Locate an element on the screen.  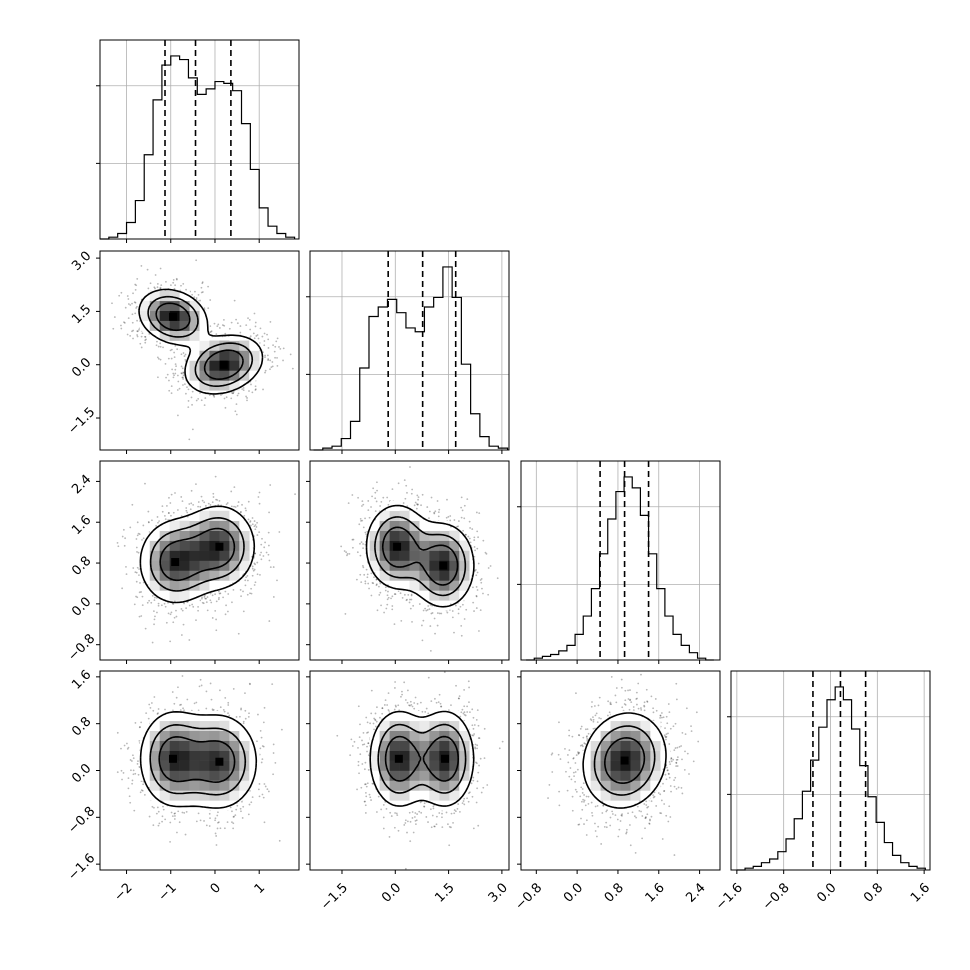
contour-line is located at coordinates (198, 760).